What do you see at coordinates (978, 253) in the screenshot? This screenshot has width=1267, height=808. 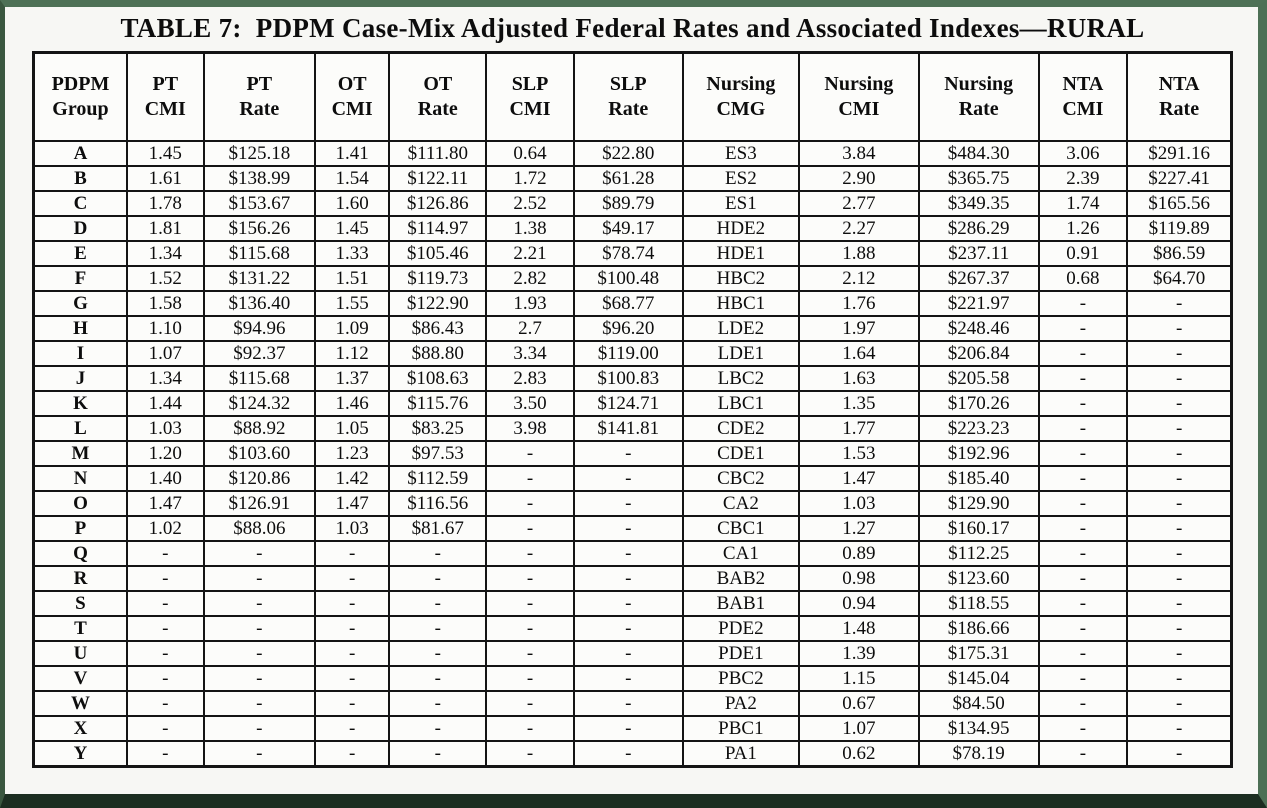 I see `table-cell: $237.11` at bounding box center [978, 253].